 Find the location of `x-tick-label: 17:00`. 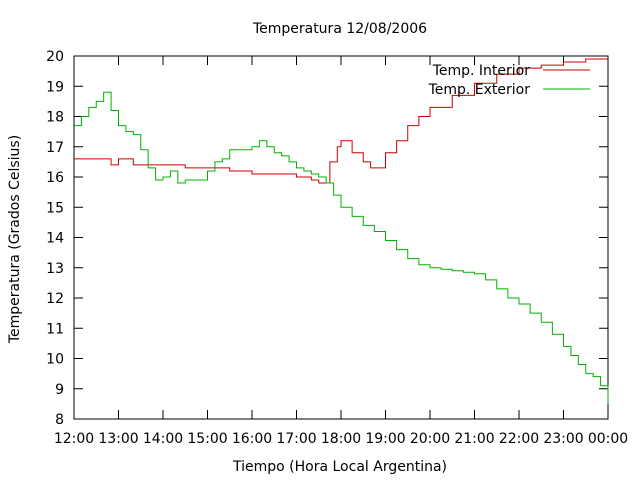

x-tick-label: 17:00 is located at coordinates (296, 439).